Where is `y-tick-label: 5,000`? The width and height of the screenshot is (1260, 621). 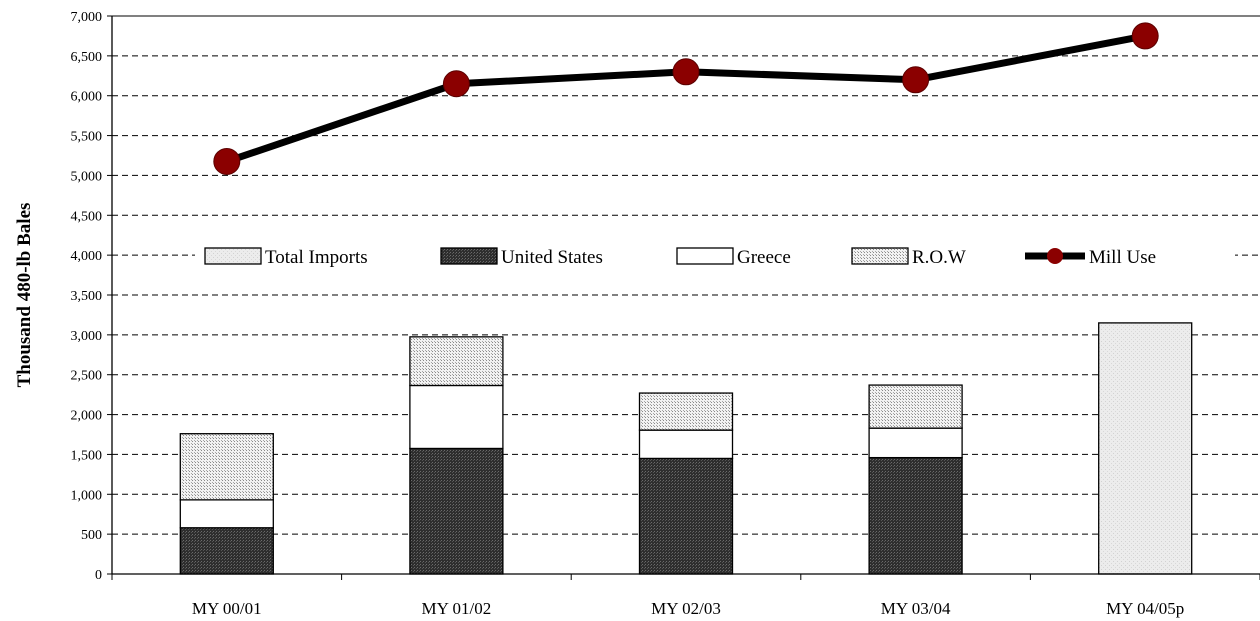
y-tick-label: 5,000 is located at coordinates (87, 176).